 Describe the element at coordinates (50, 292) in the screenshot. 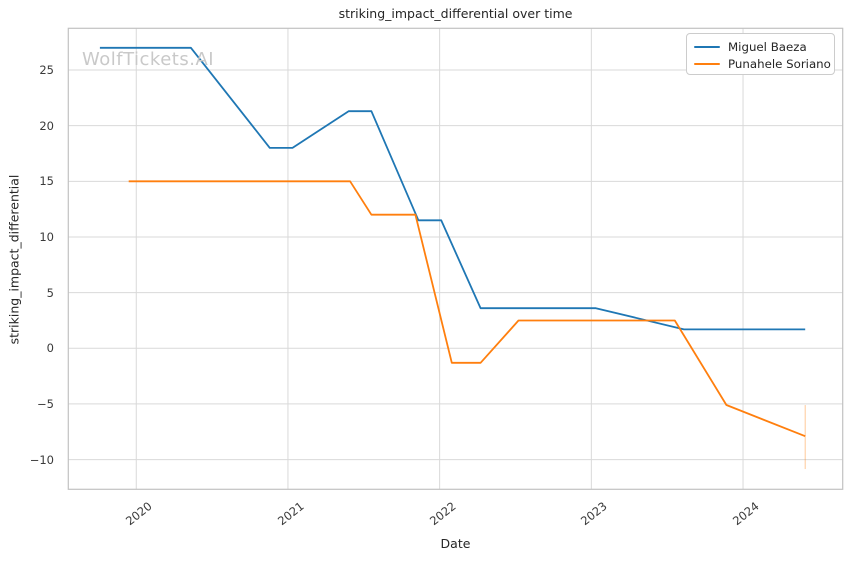

I see `y-tick-label: 5` at that location.